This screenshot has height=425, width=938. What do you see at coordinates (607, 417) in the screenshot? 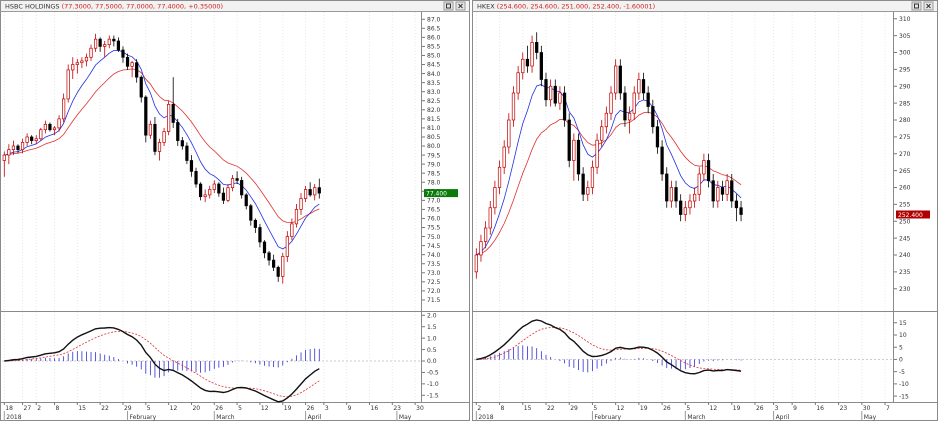
I see `month-label: February` at bounding box center [607, 417].